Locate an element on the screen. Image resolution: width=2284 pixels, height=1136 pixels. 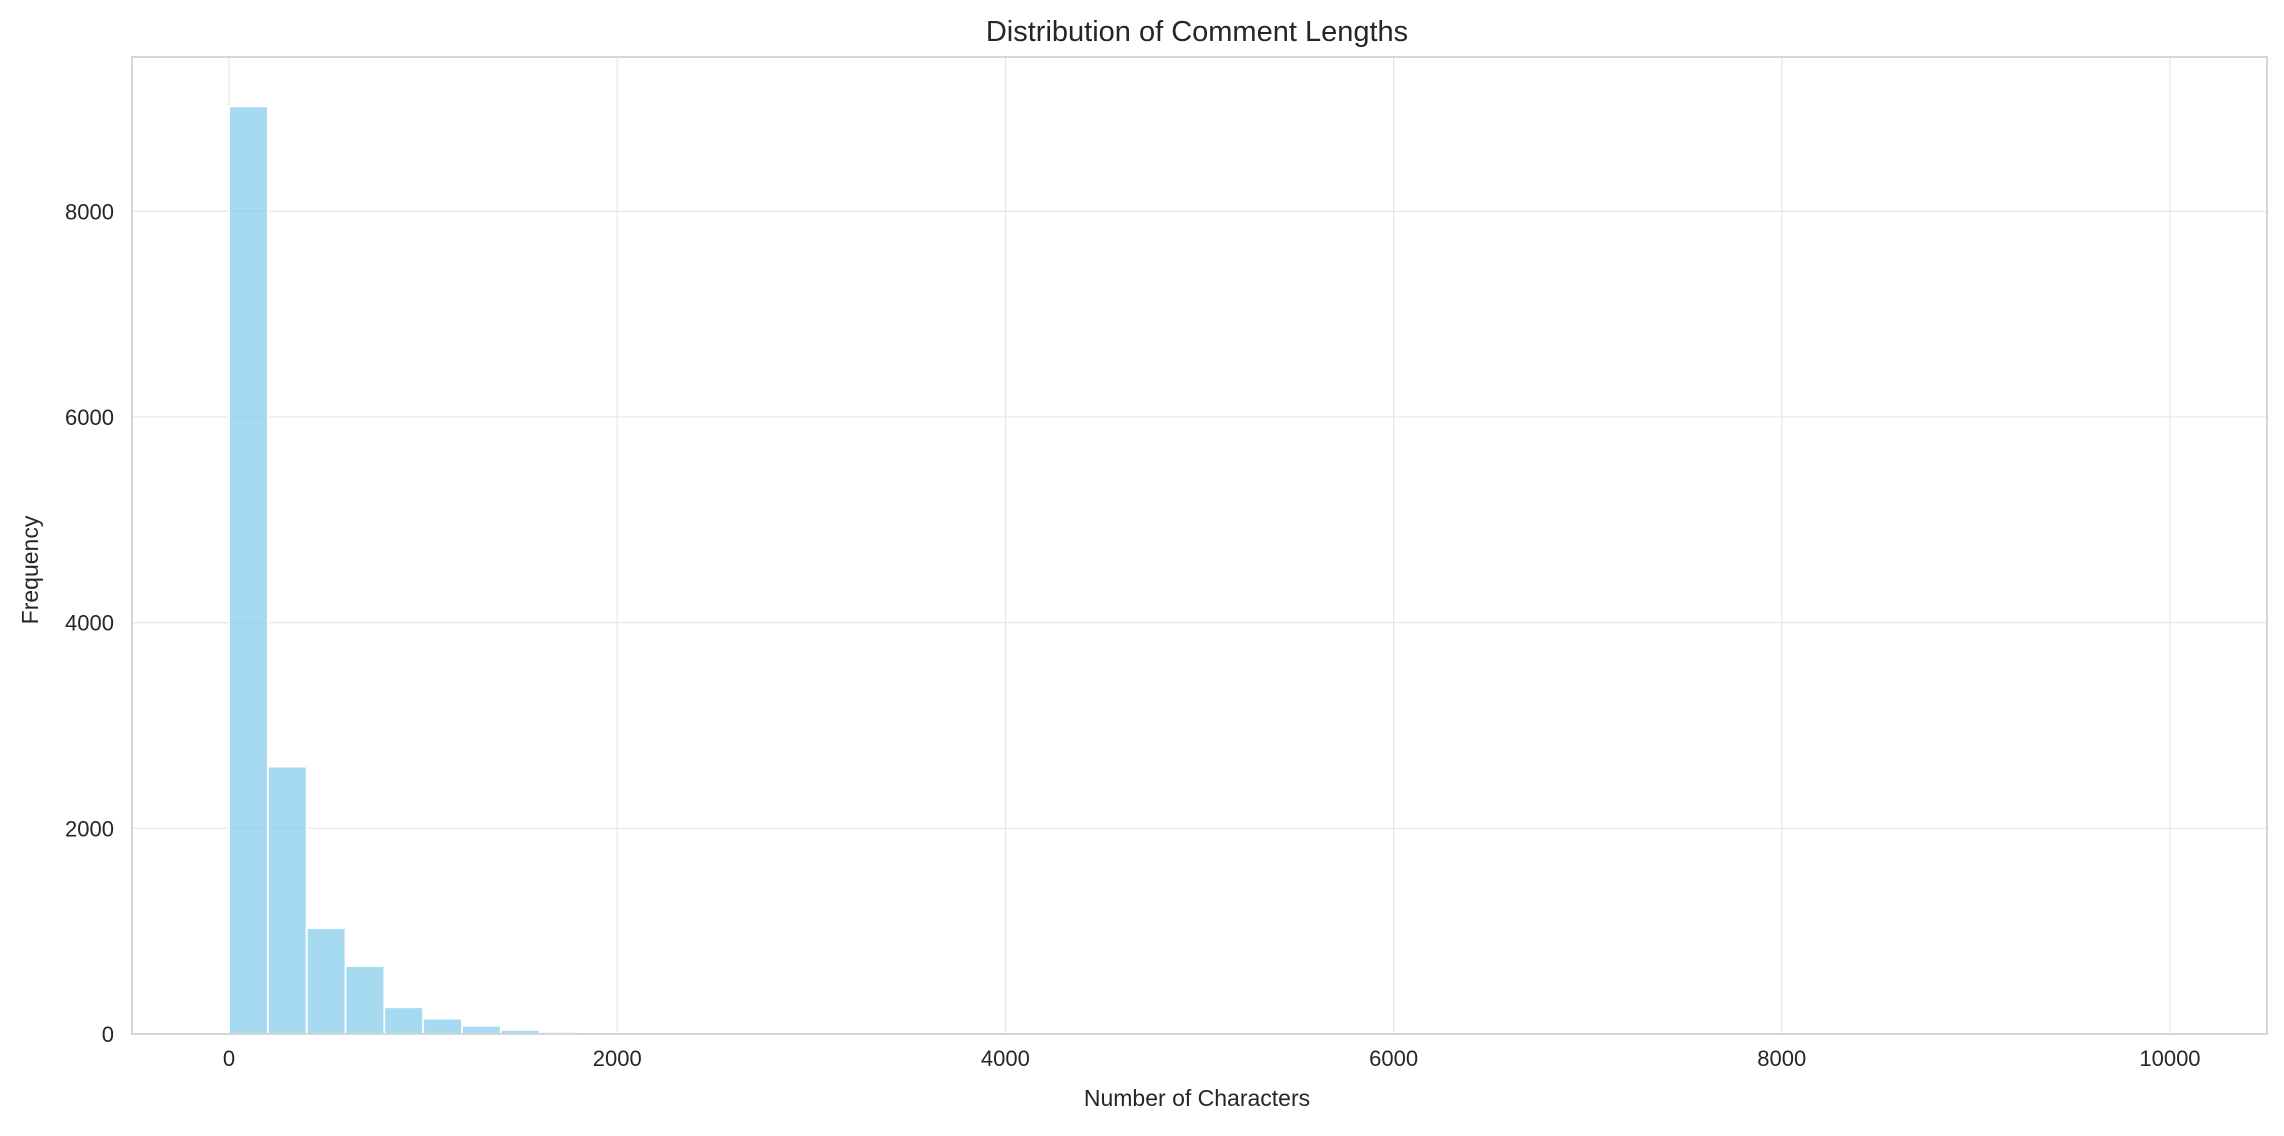
y-tick-label-2: 4000 is located at coordinates (89, 623).